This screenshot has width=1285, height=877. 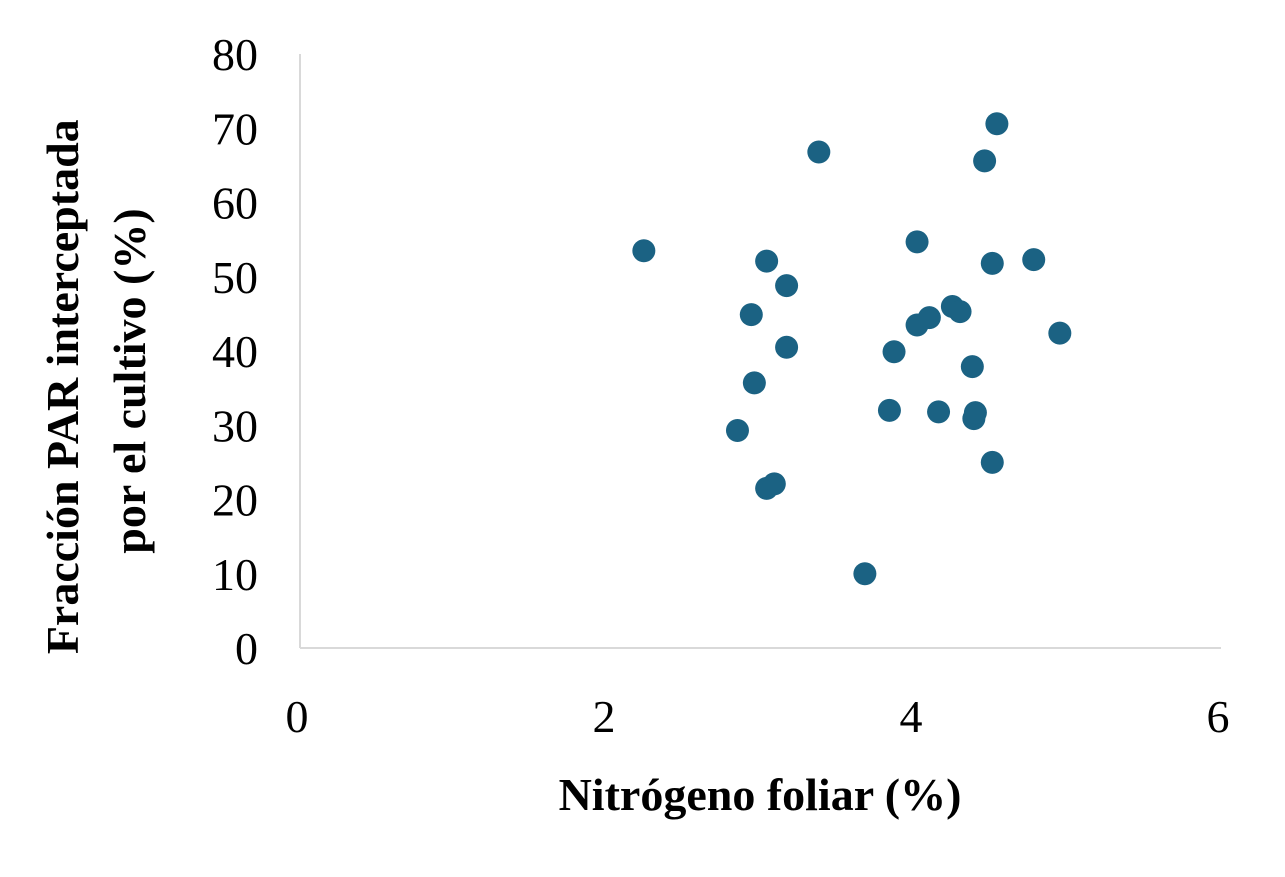 I want to click on y-tick-label: 10, so click(x=235, y=574).